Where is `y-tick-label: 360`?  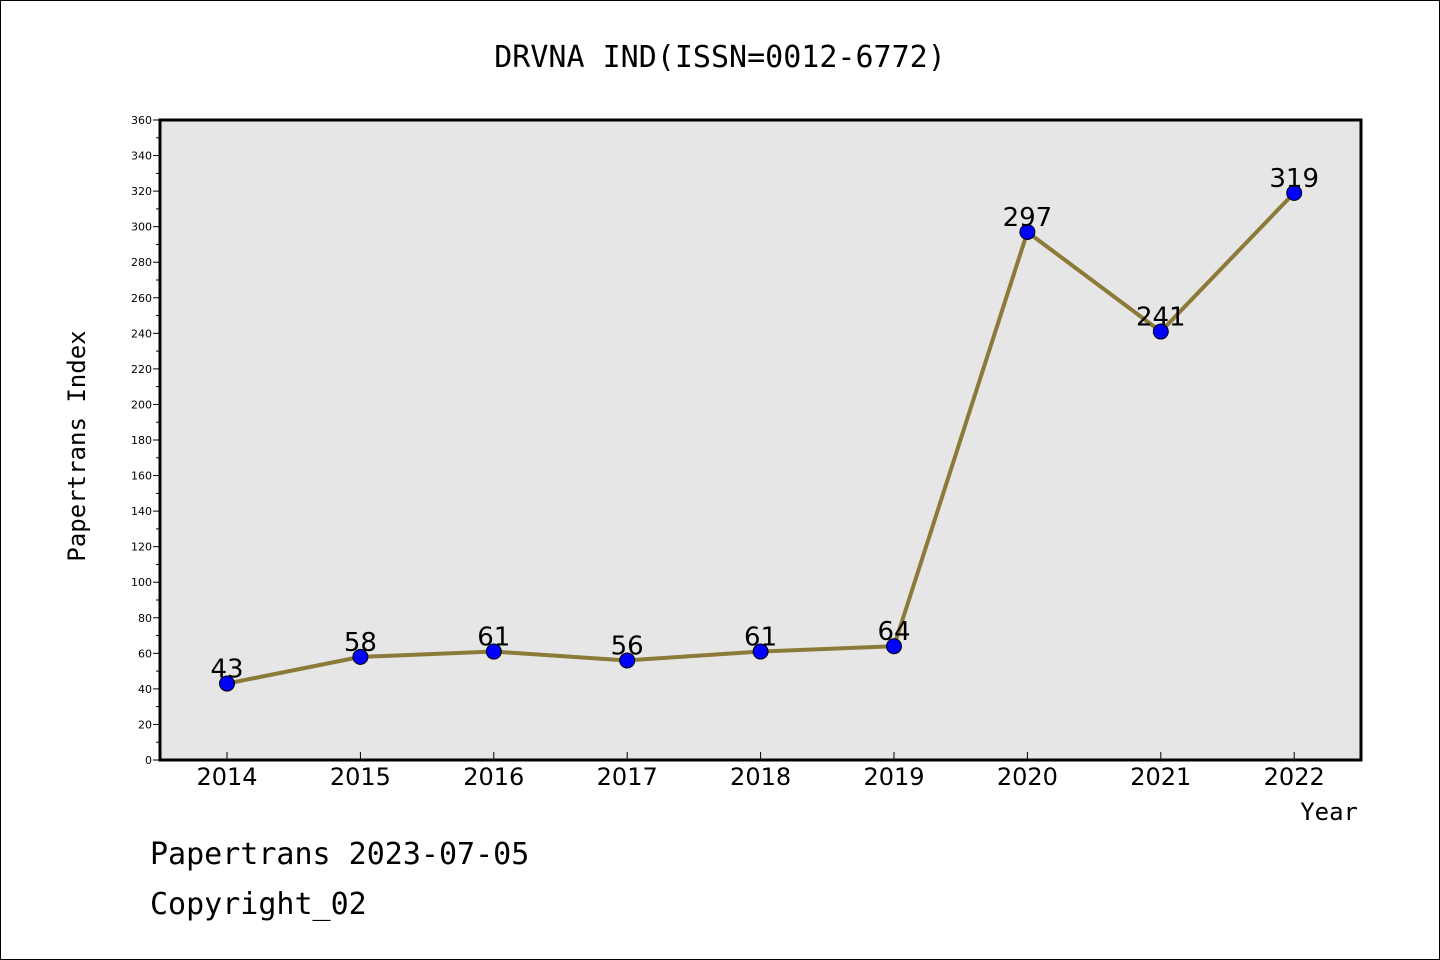 y-tick-label: 360 is located at coordinates (141, 120).